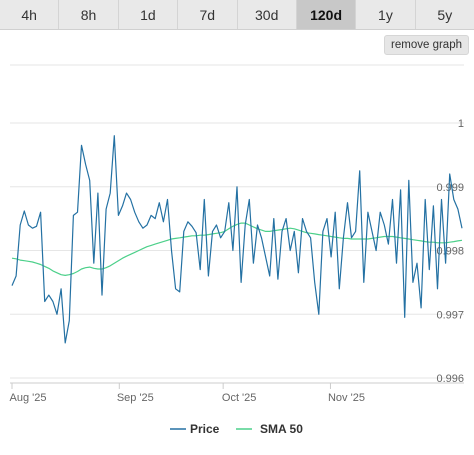  What do you see at coordinates (444, 14) in the screenshot?
I see `tab-5y: 5y` at bounding box center [444, 14].